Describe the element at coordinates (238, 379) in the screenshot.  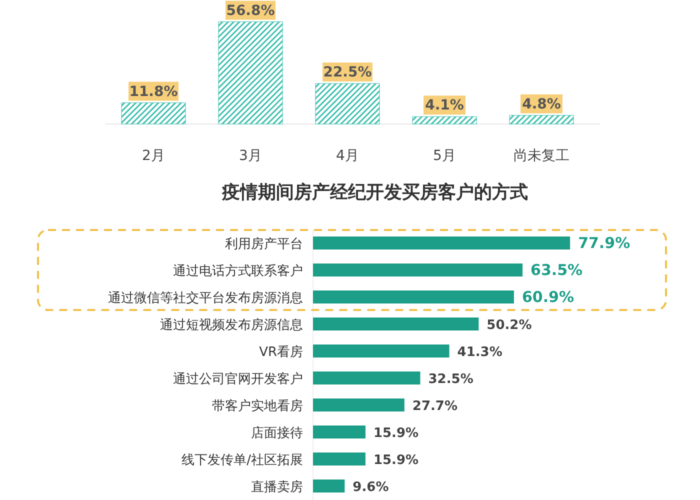
I see `y-tick-label: 通过公司官网开发客户` at that location.